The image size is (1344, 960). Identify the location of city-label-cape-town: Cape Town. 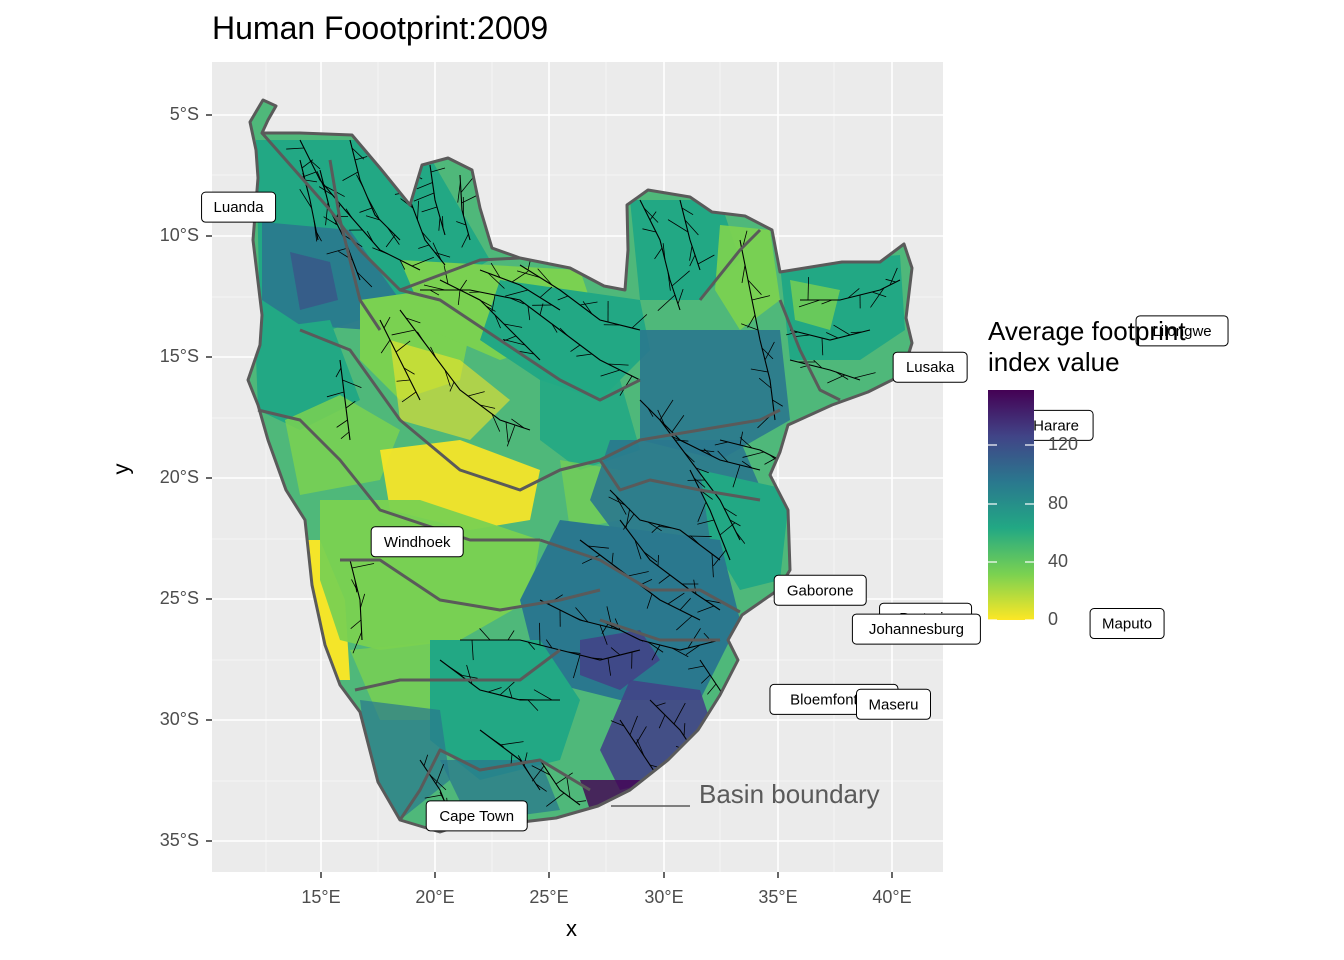
(476, 816).